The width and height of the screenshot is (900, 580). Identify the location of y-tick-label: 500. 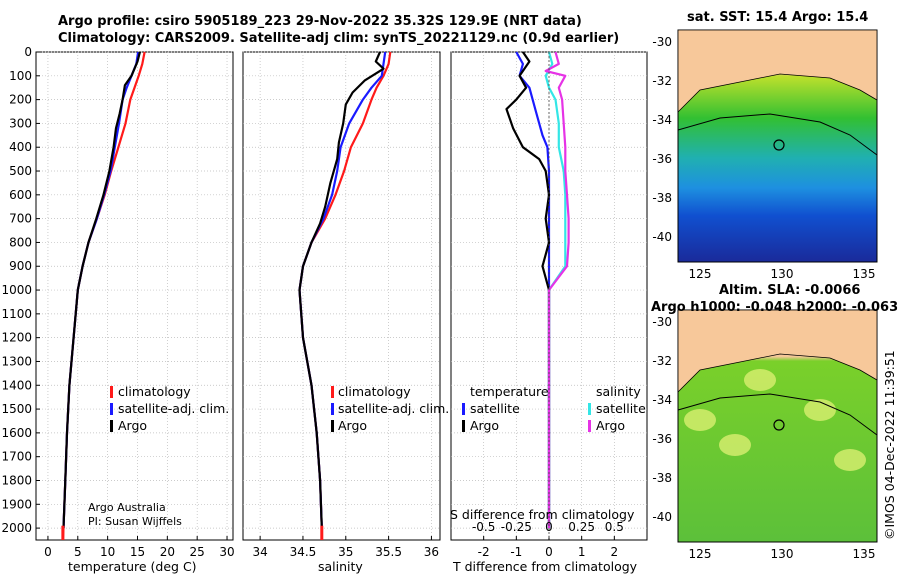
(20, 171).